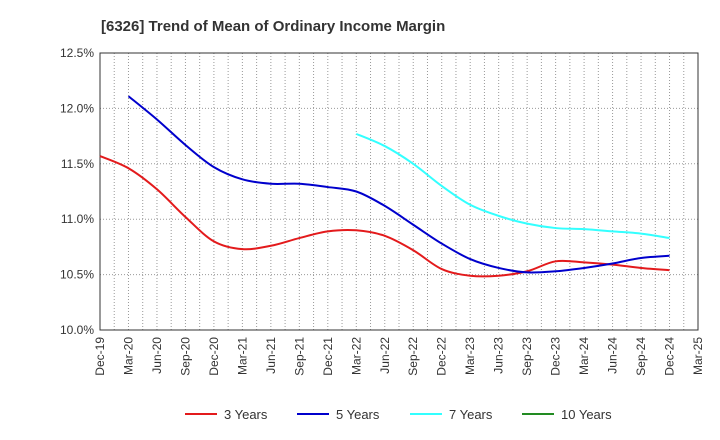 This screenshot has height=440, width=720. I want to click on x-tick-label: Jun-21, so click(271, 355).